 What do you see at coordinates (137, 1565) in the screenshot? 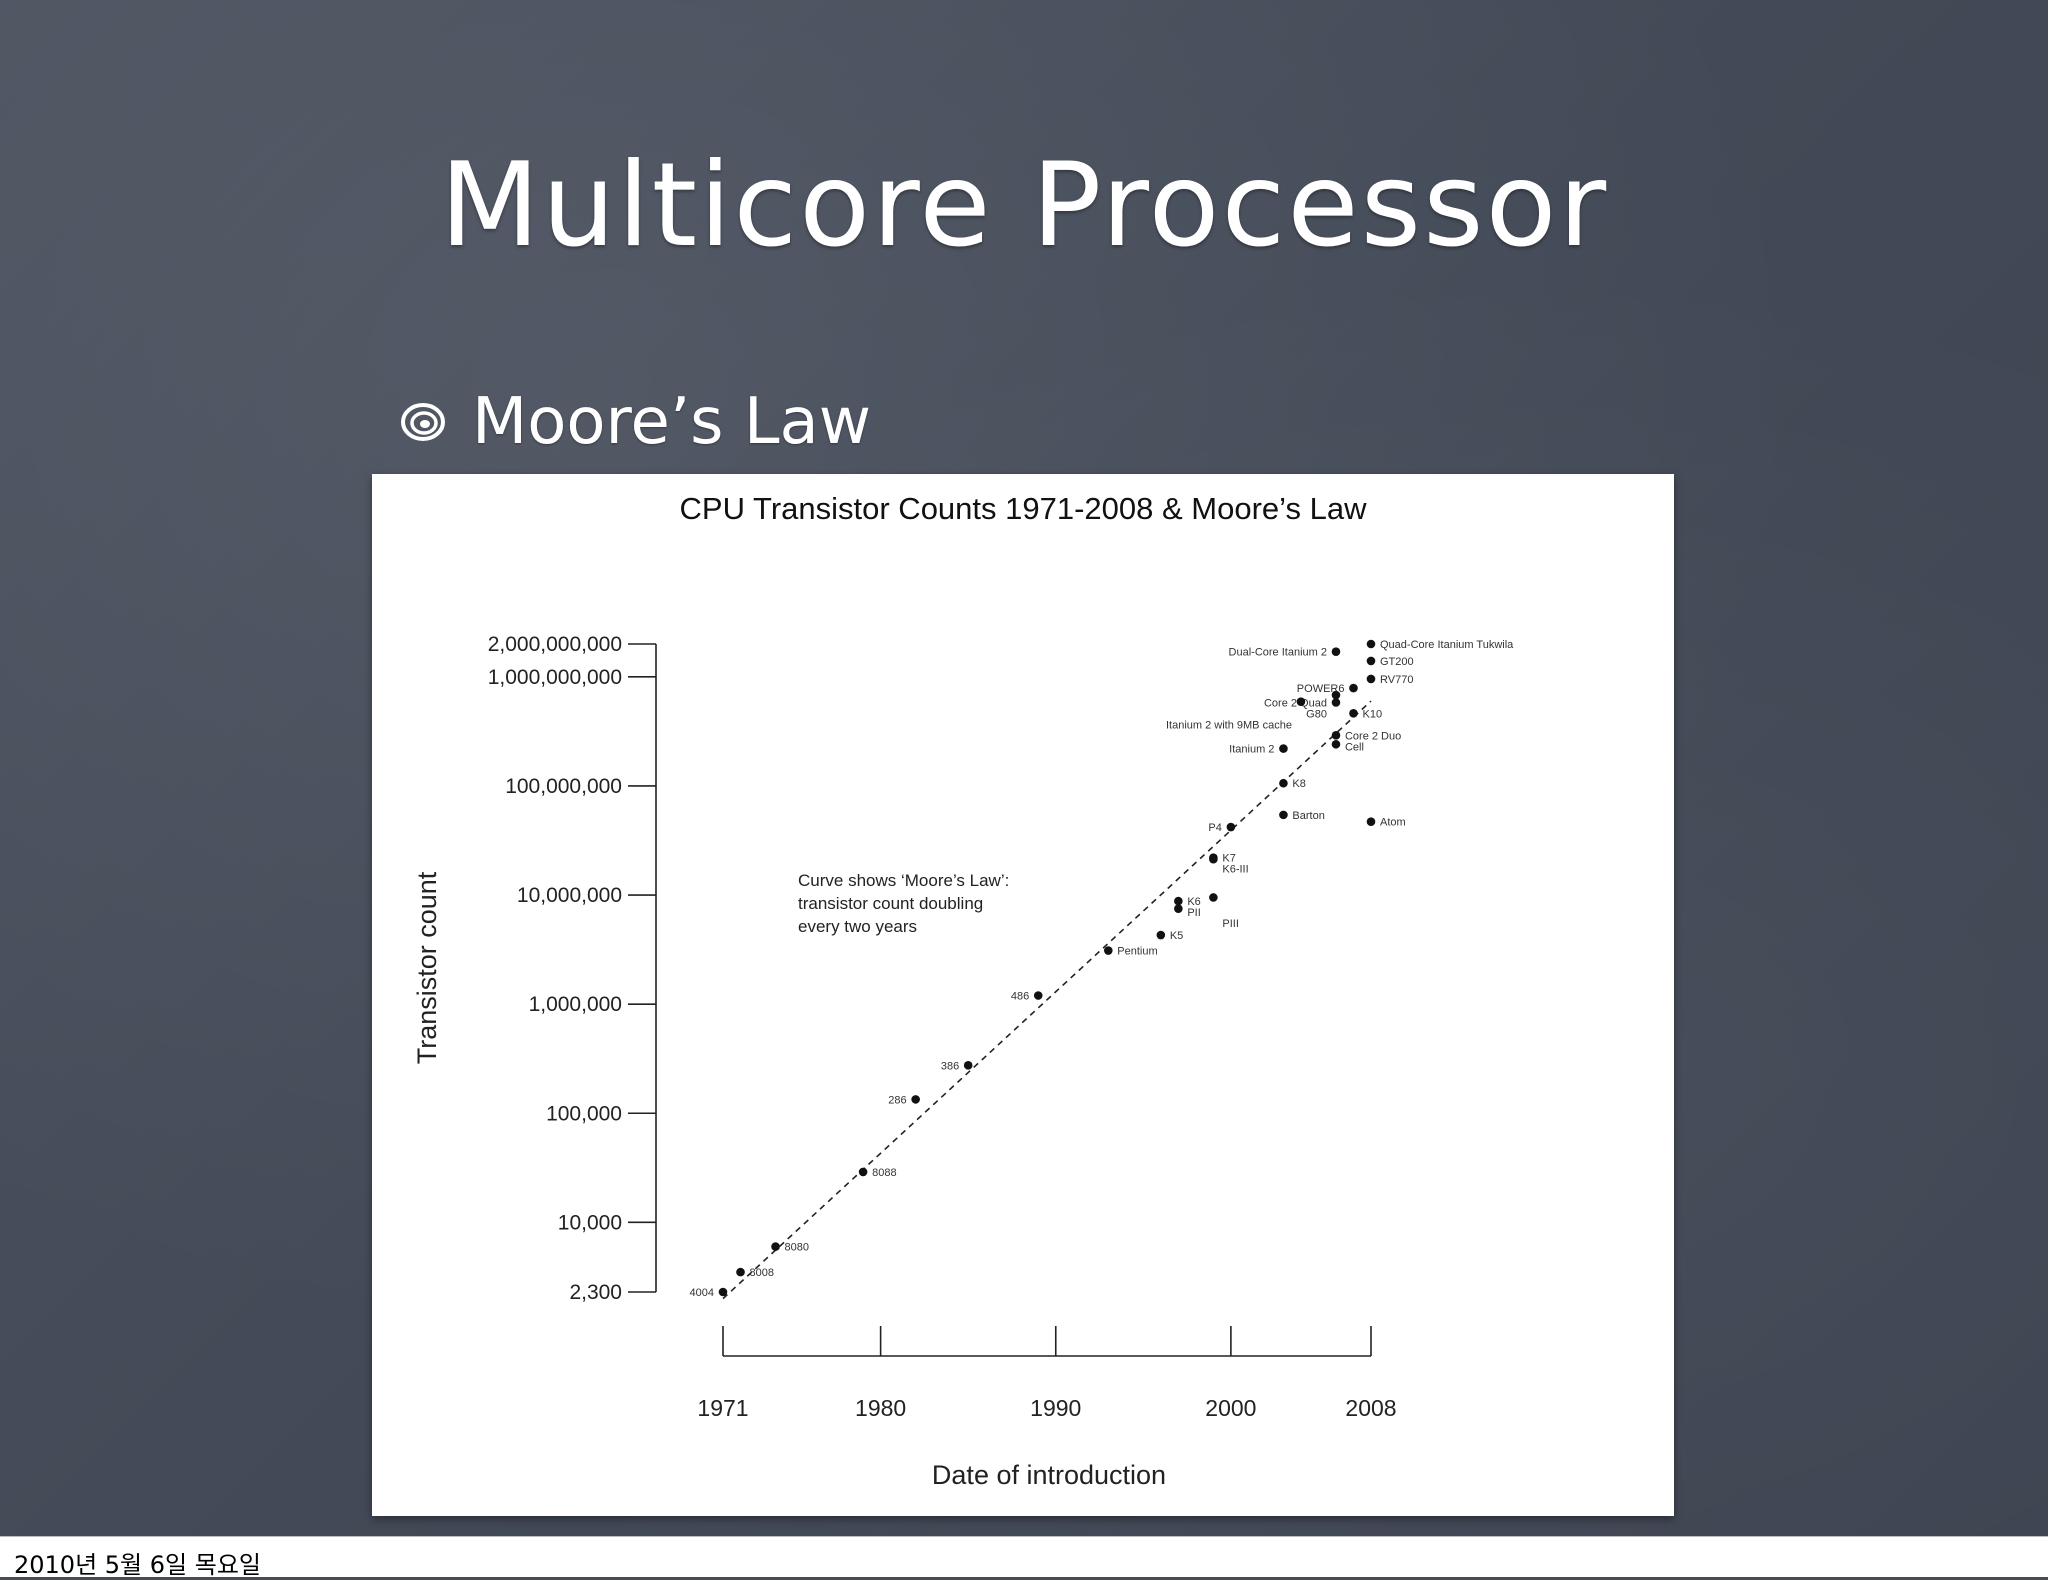
I see `footer-date: 2010년 5월 6일 목요일` at bounding box center [137, 1565].